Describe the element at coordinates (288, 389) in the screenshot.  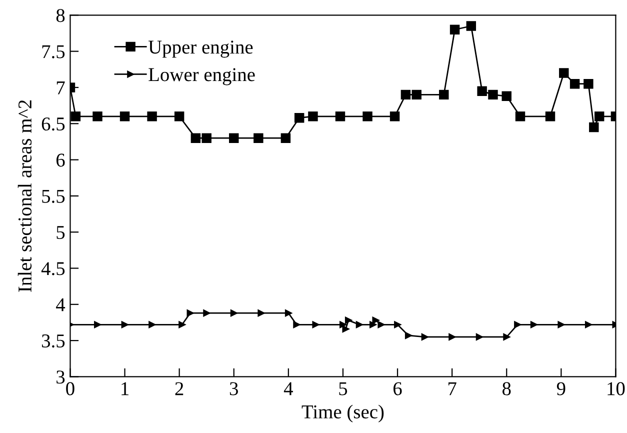
I see `x-tick-label: 4` at that location.